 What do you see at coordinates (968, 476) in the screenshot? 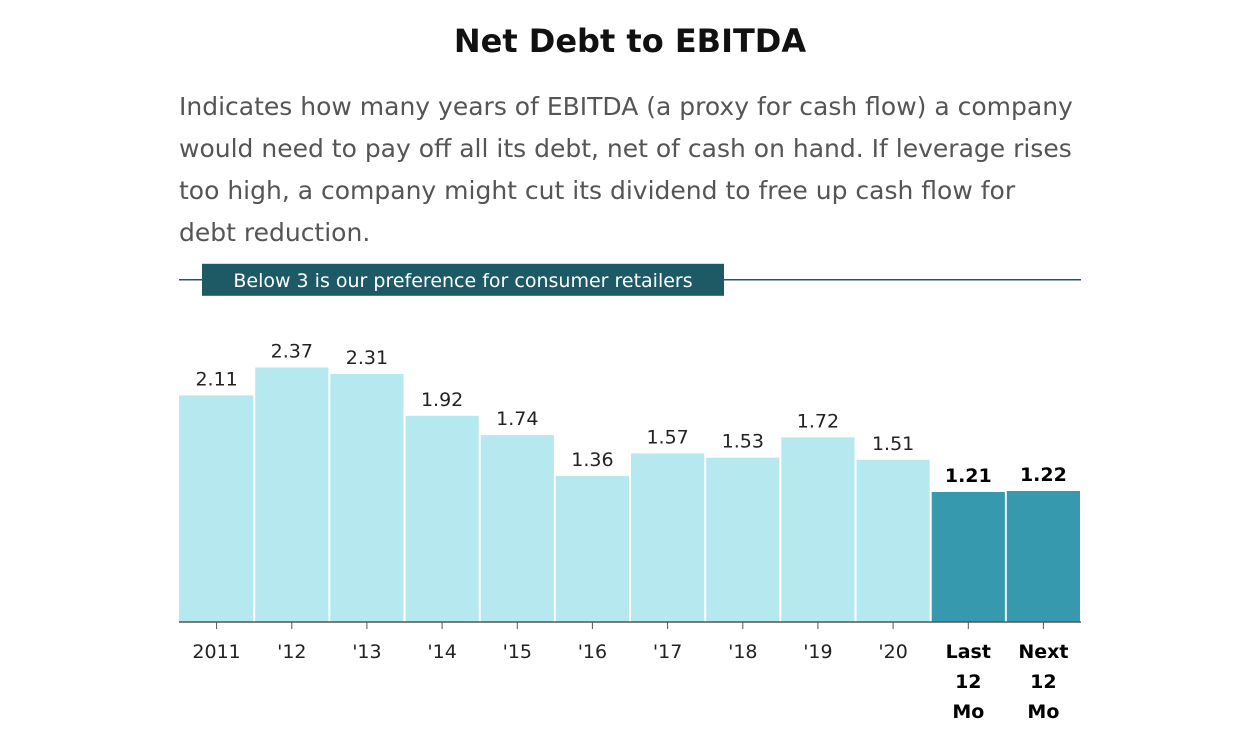
I see `value-label-10: 1.21` at bounding box center [968, 476].